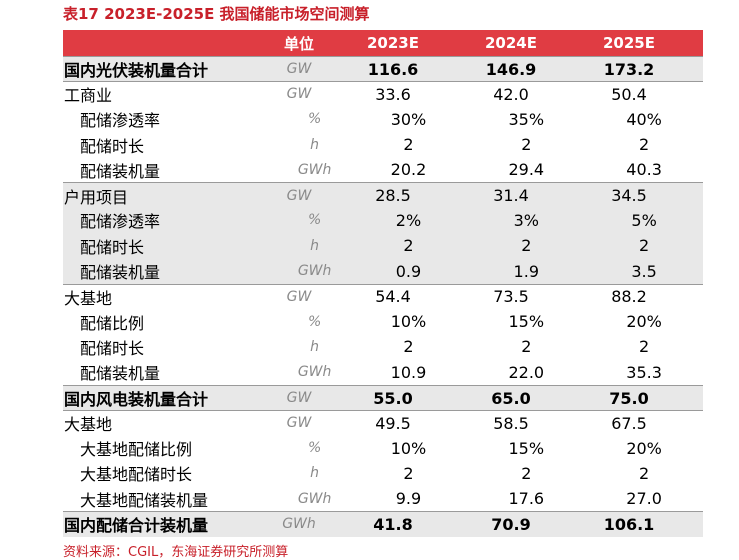 The width and height of the screenshot is (739, 560). What do you see at coordinates (511, 43) in the screenshot?
I see `header-2024e: 2024E` at bounding box center [511, 43].